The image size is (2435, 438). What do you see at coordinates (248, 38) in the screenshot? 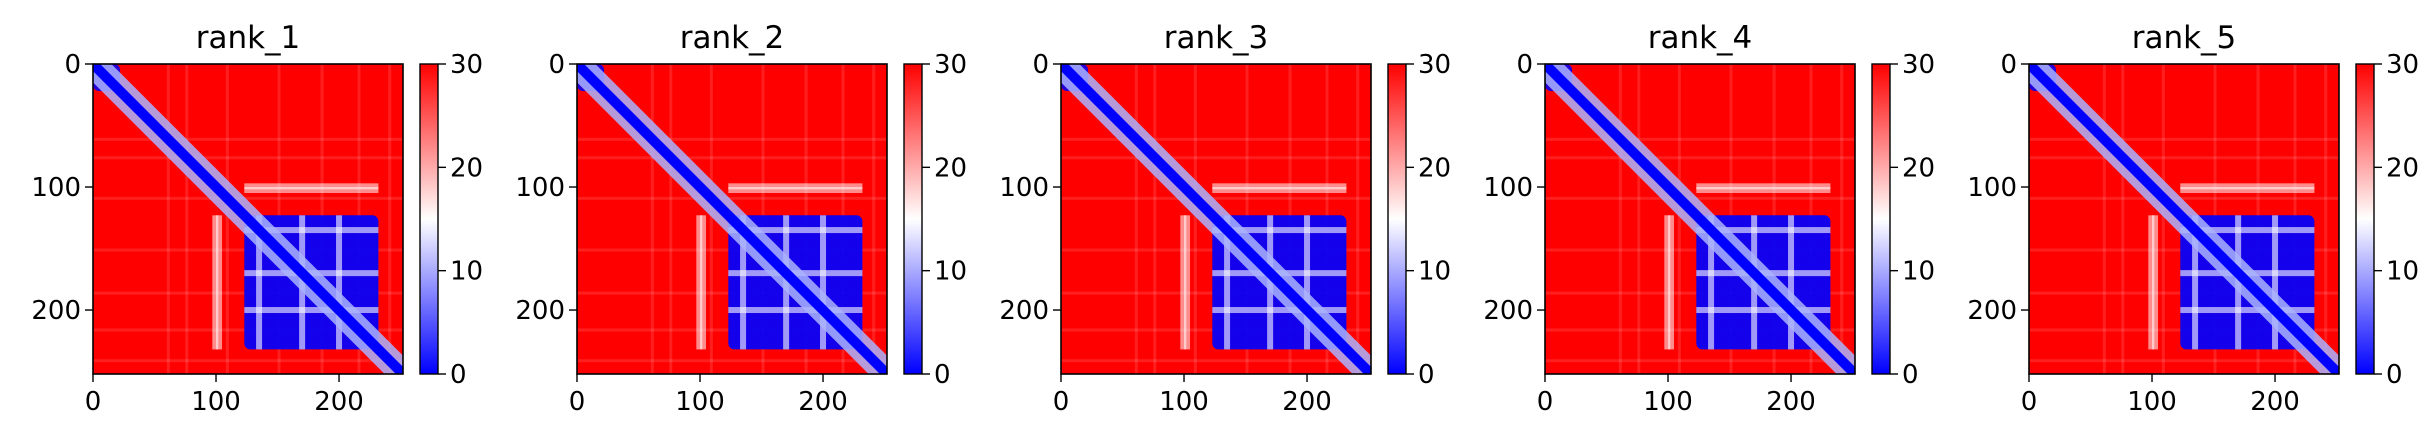
I see `chart-title: rank_1` at bounding box center [248, 38].